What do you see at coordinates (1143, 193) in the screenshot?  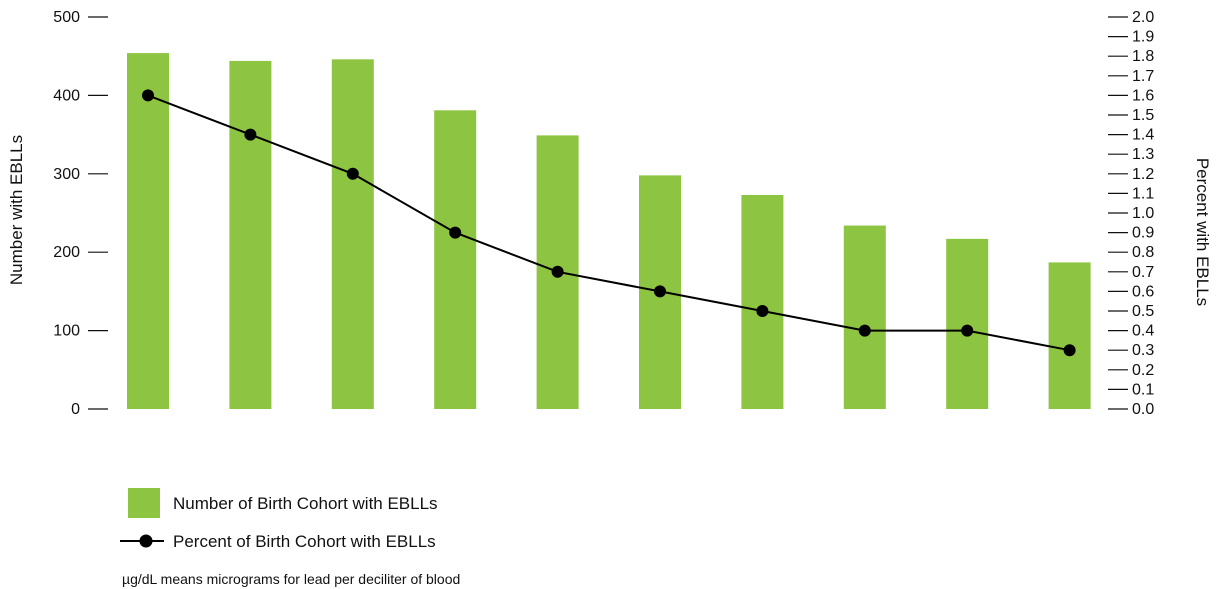 I see `right-tick-label: 1.1` at bounding box center [1143, 193].